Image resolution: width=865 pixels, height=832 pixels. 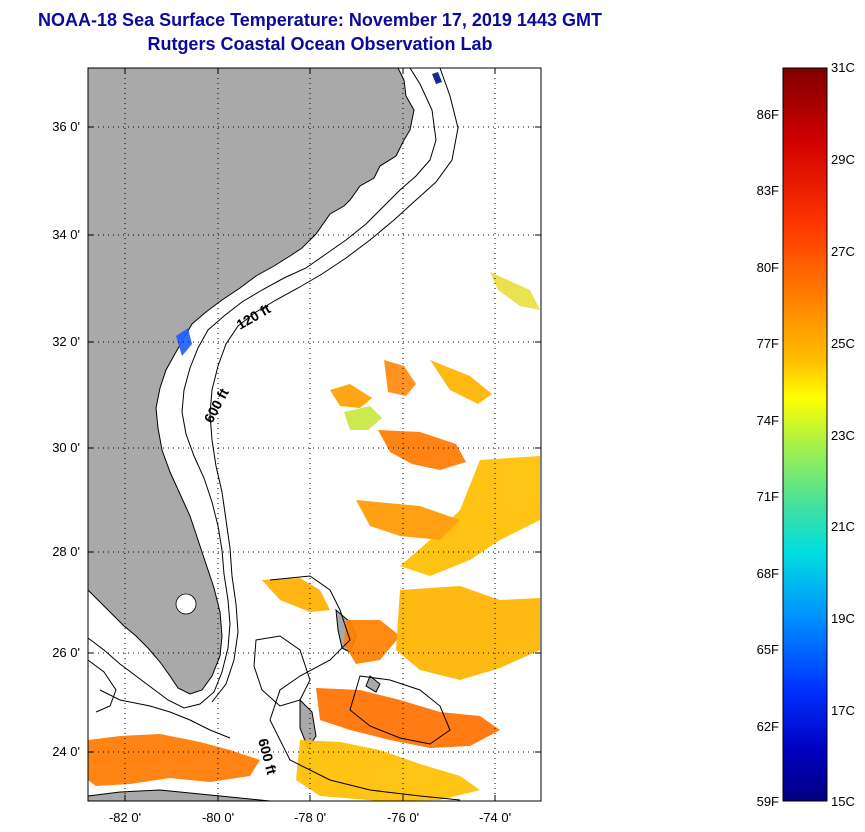 I want to click on colorbar-celsius-label: 17C, so click(x=843, y=710).